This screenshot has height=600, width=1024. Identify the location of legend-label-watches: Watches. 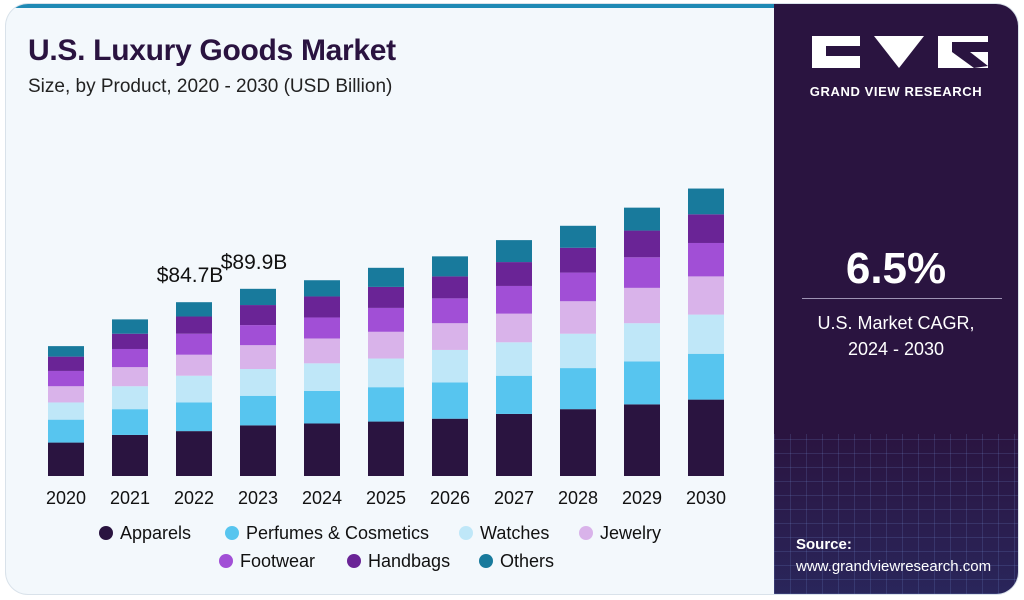
(514, 533).